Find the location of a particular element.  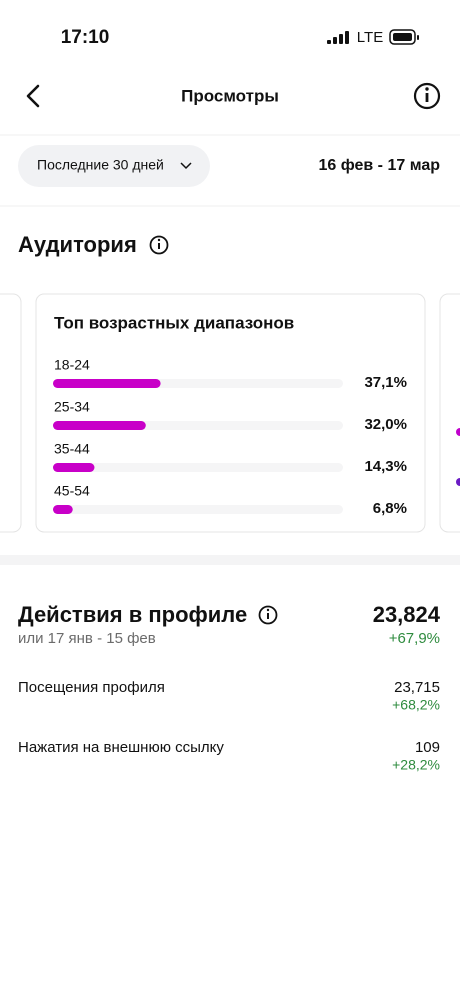

date-range: 16 фев - 17 мар is located at coordinates (379, 165).